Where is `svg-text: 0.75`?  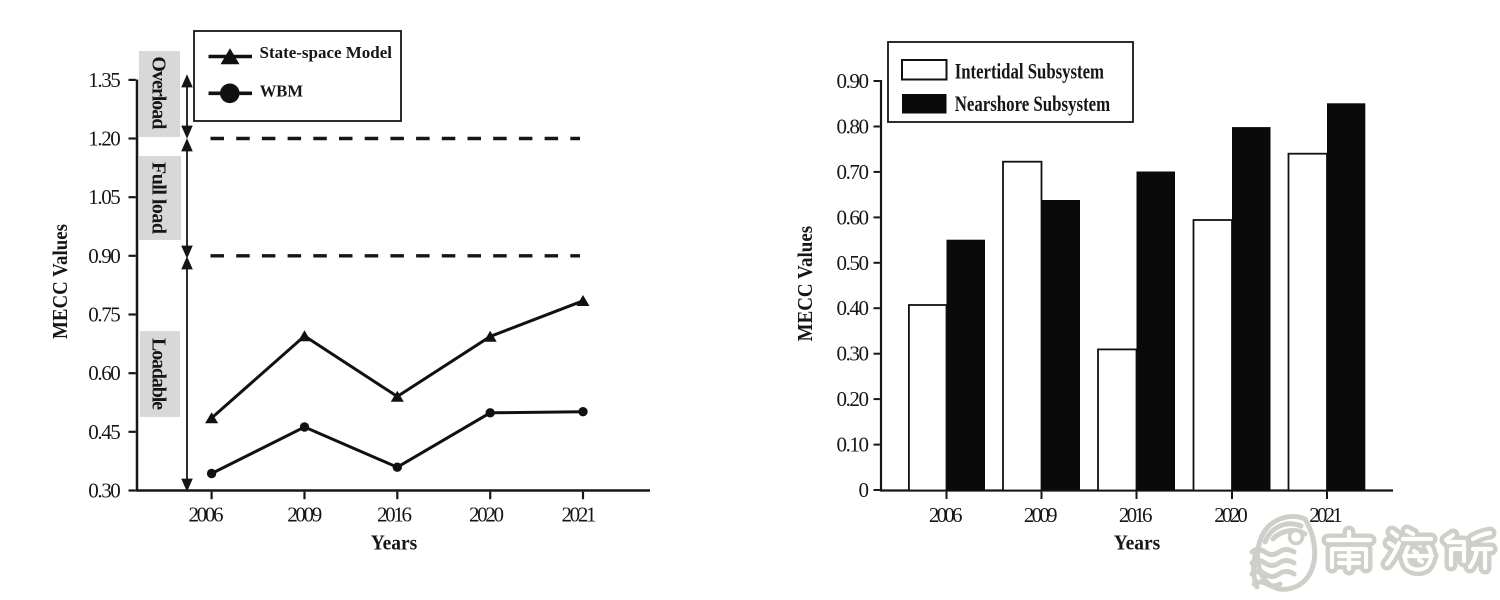 svg-text: 0.75 is located at coordinates (104, 315).